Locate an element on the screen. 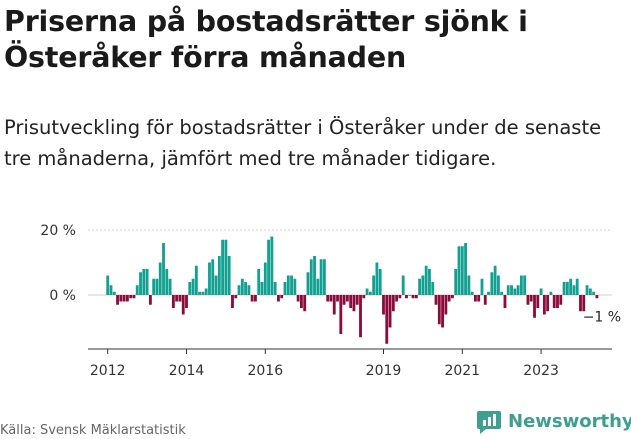 The width and height of the screenshot is (631, 439). brand-name: Newsworthy is located at coordinates (569, 421).